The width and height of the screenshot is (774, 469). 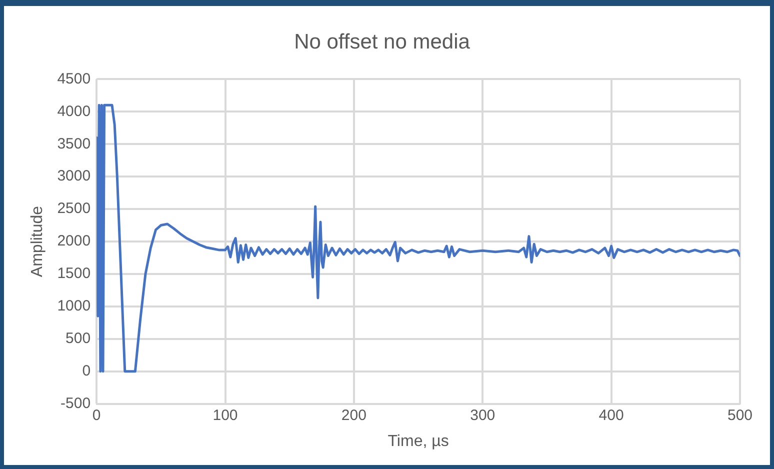 I want to click on y-tick-label: 2000, so click(x=74, y=241).